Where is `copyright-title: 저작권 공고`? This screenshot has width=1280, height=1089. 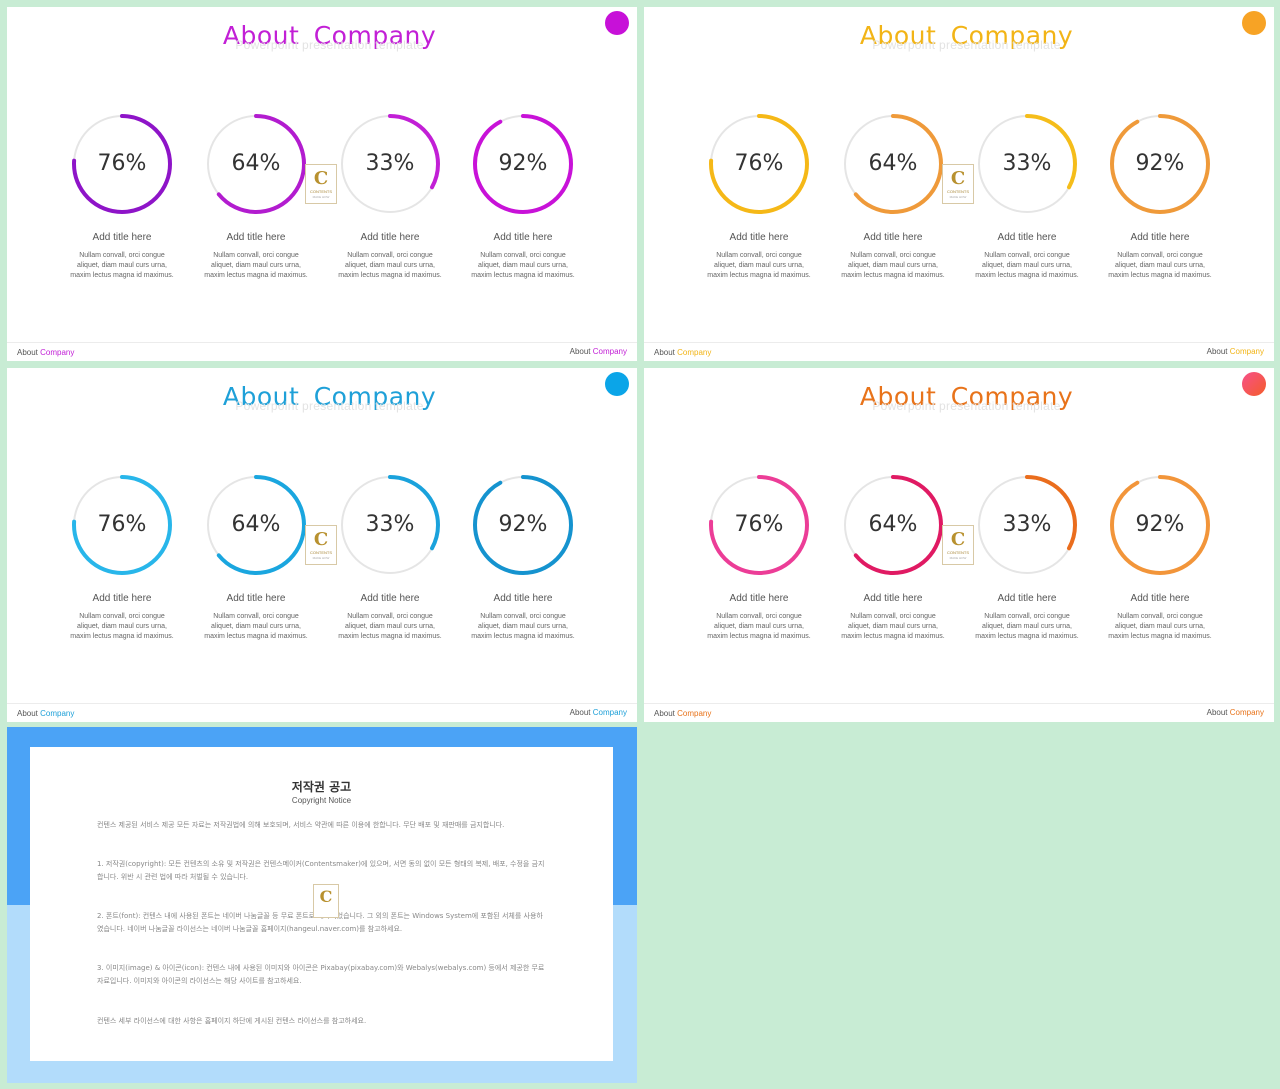
copyright-title: 저작권 공고 is located at coordinates (321, 787).